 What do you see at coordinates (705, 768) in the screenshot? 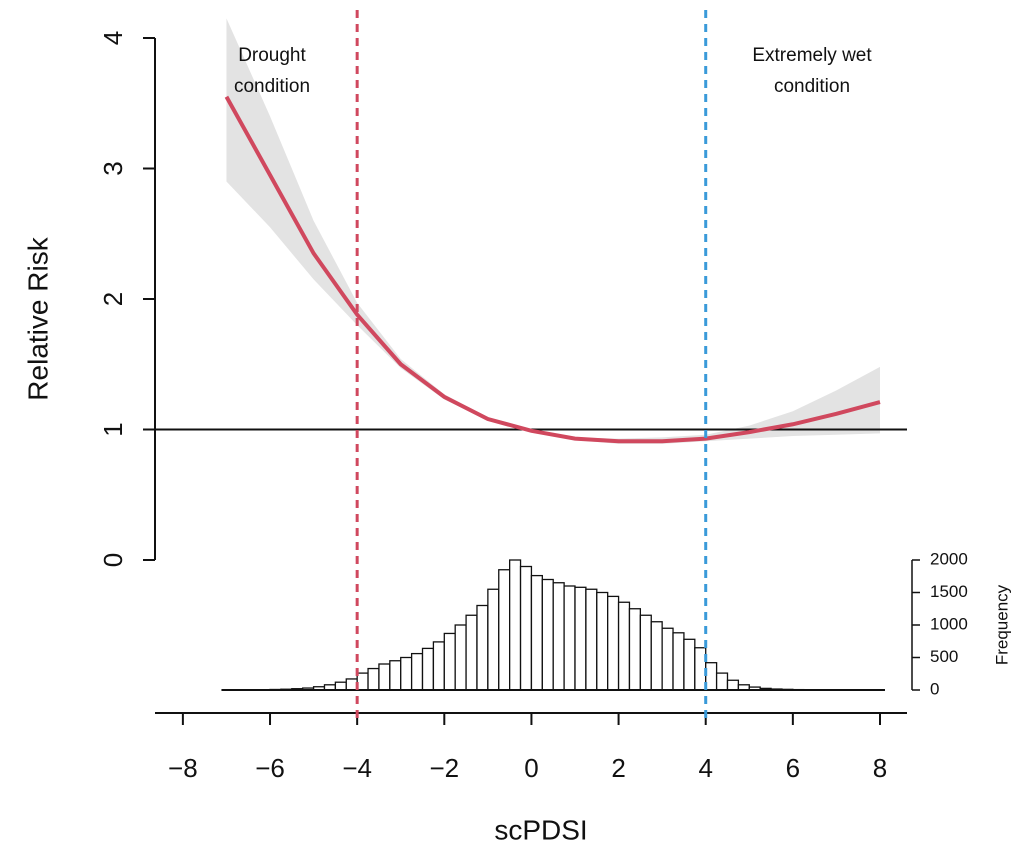
I see `x-tick-label: 4` at bounding box center [705, 768].